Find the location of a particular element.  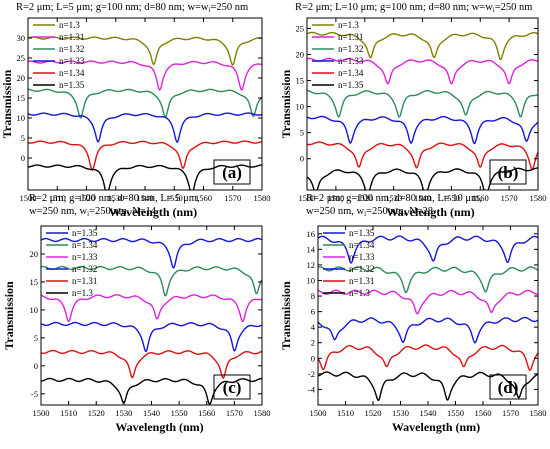

panel-label: (b) is located at coordinates (508, 172).